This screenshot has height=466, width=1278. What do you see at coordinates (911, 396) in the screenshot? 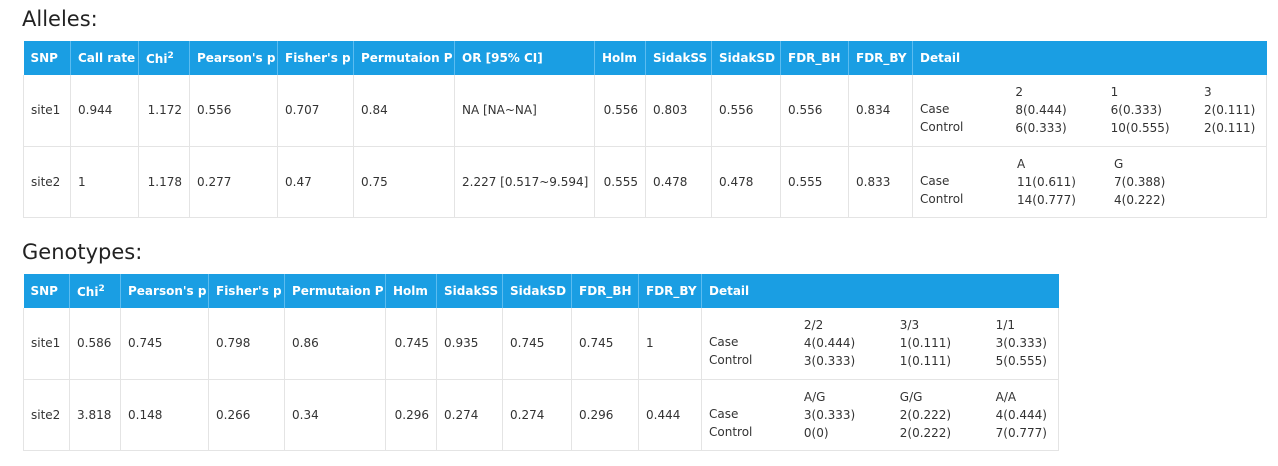
I see `detail-column-head: G/G` at bounding box center [911, 396].